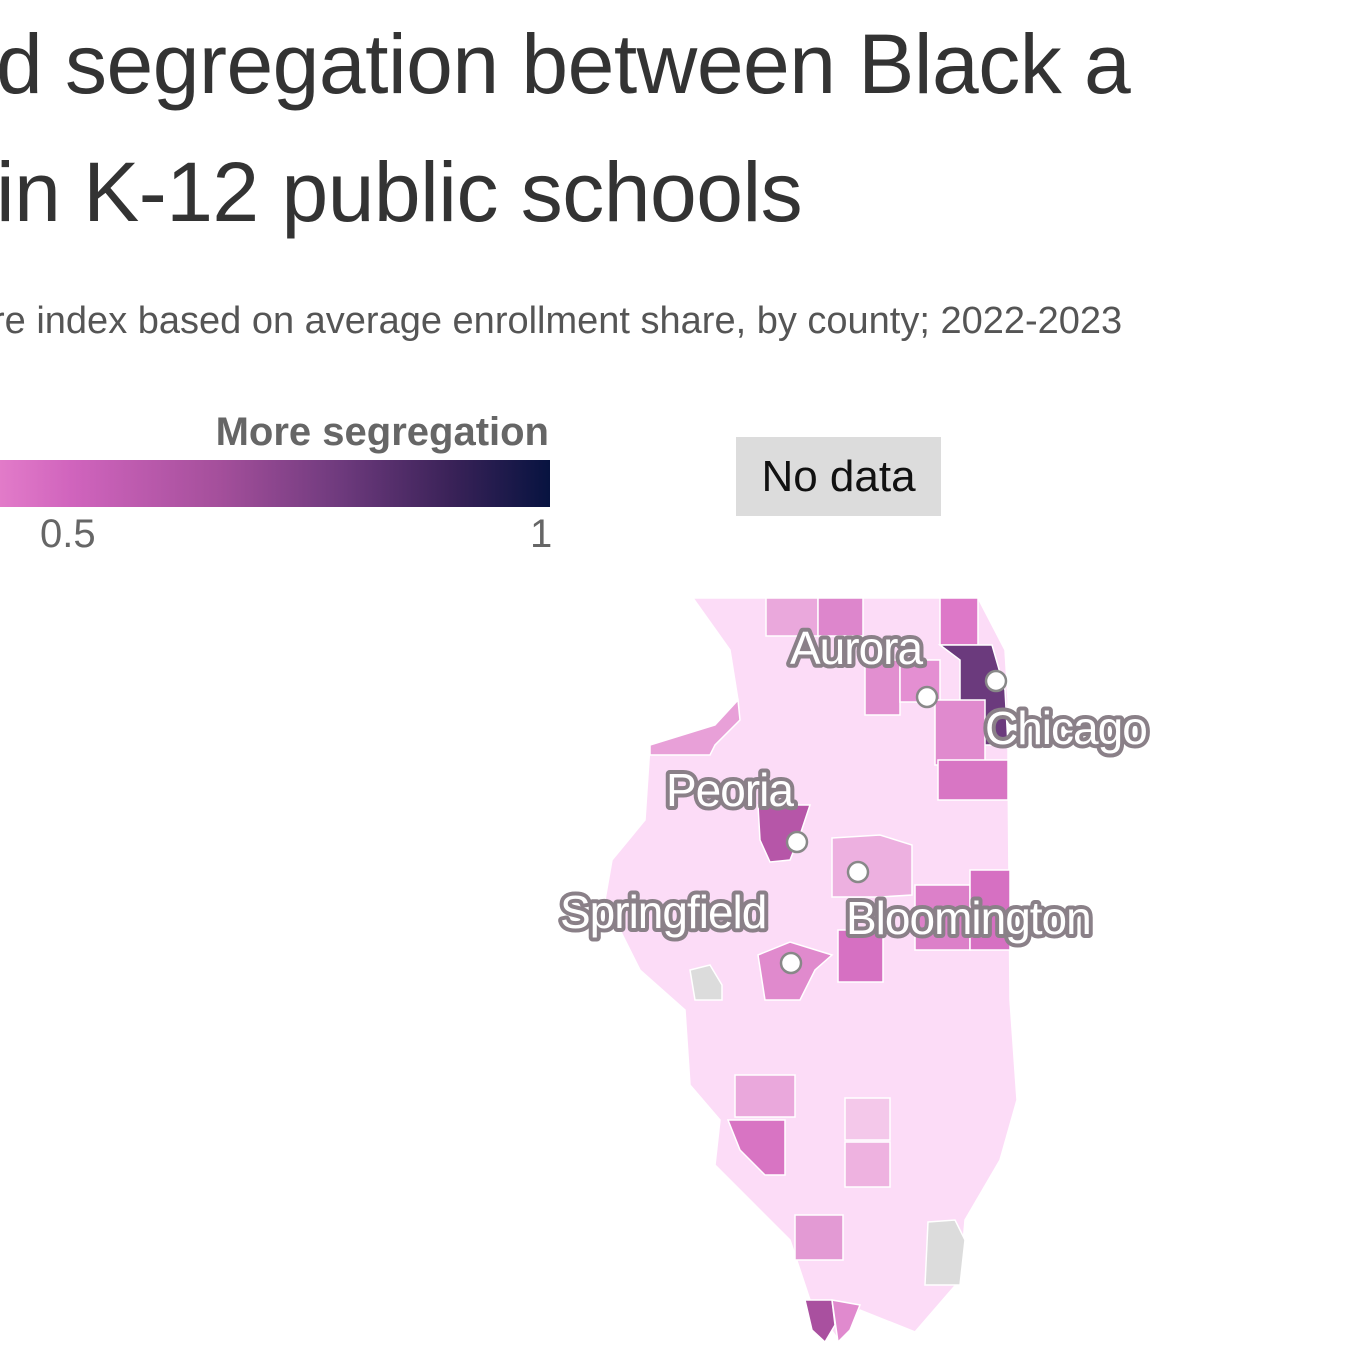 Image resolution: width=1366 pixels, height=1366 pixels. What do you see at coordinates (663, 912) in the screenshot?
I see `city-label-springfield: Springfield` at bounding box center [663, 912].